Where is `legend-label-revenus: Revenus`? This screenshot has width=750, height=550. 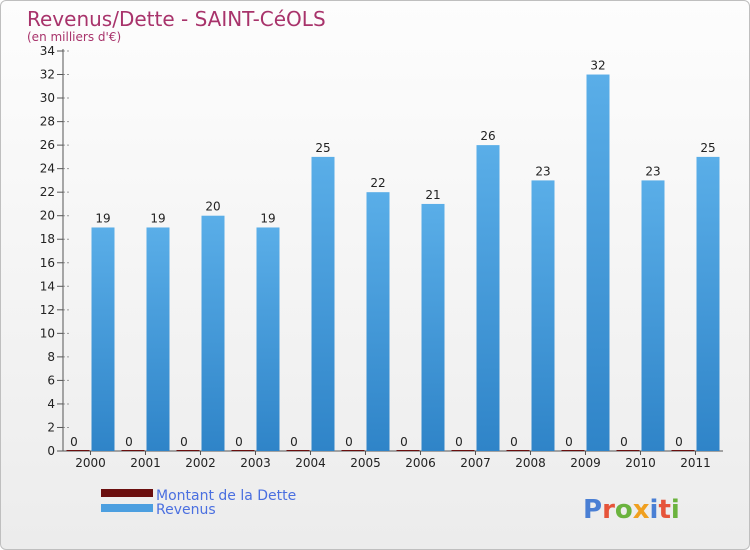 legend-label-revenus: Revenus is located at coordinates (186, 510).